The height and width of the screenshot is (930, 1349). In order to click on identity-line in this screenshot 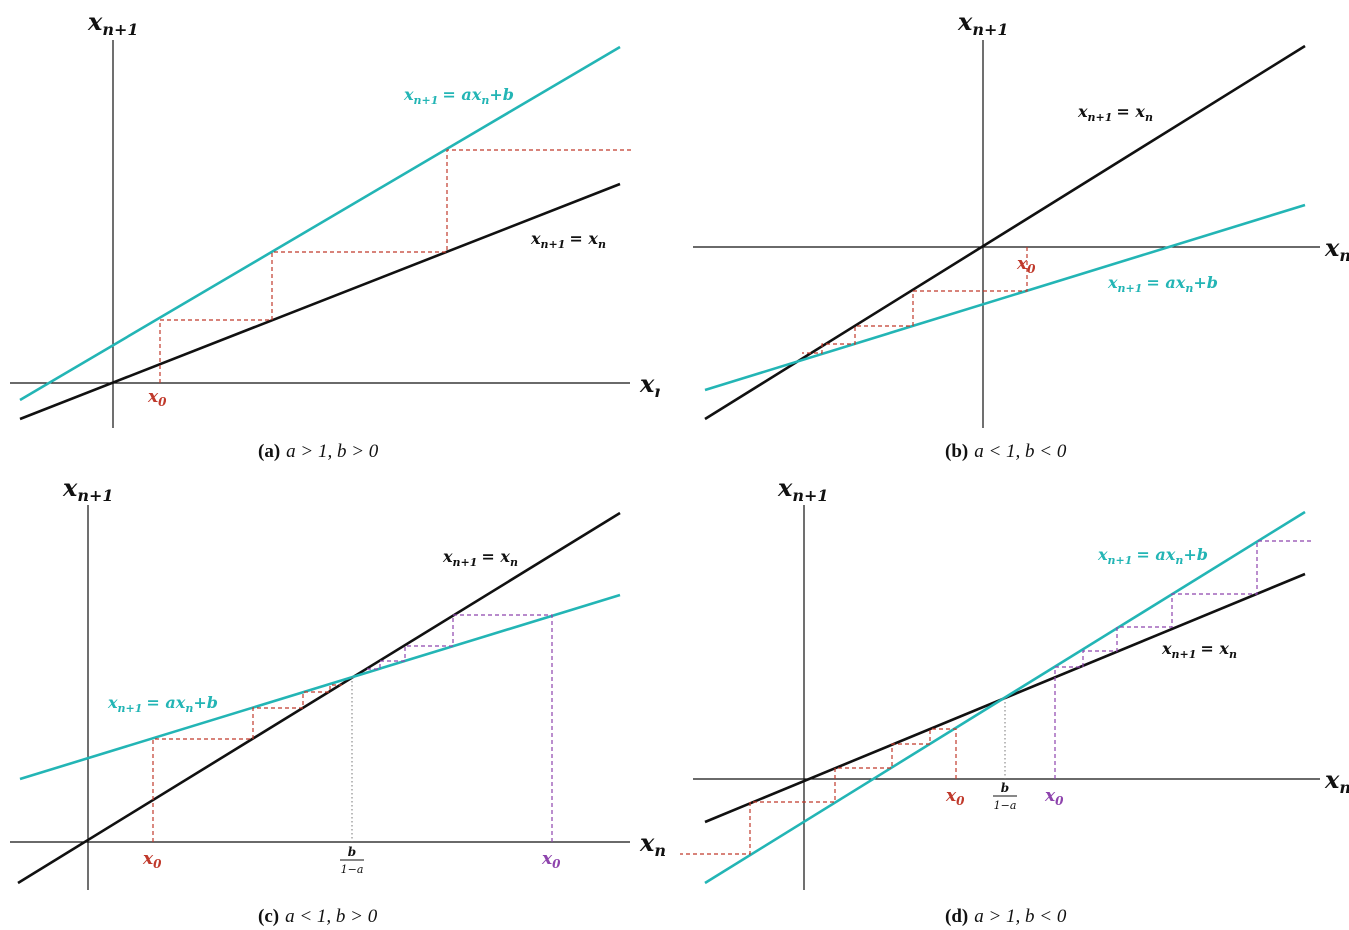, I will do `click(320, 301)`.